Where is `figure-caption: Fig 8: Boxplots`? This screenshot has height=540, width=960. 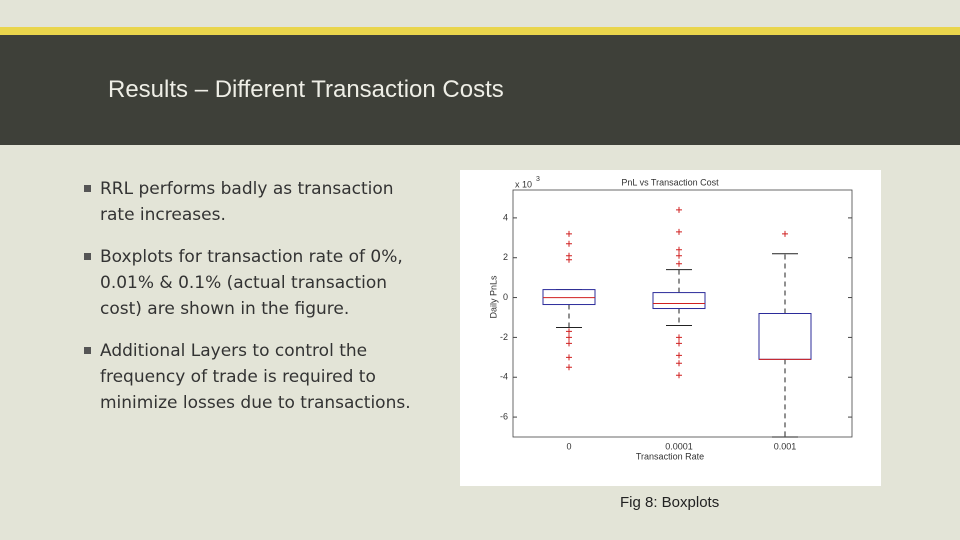
figure-caption: Fig 8: Boxplots is located at coordinates (670, 502).